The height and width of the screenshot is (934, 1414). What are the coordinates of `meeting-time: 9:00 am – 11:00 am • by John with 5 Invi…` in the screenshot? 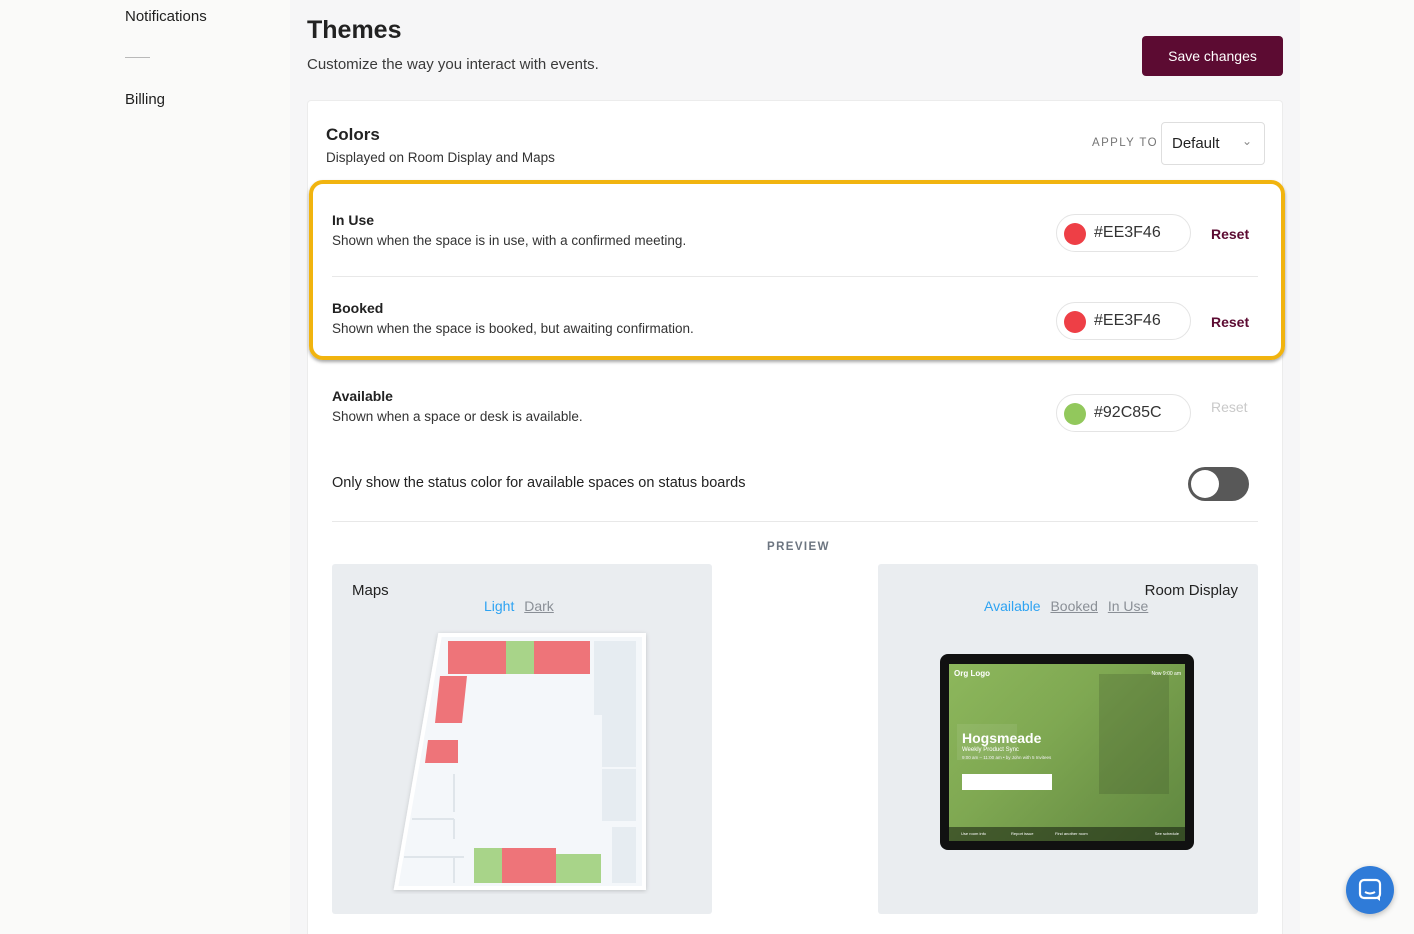 It's located at (1007, 757).